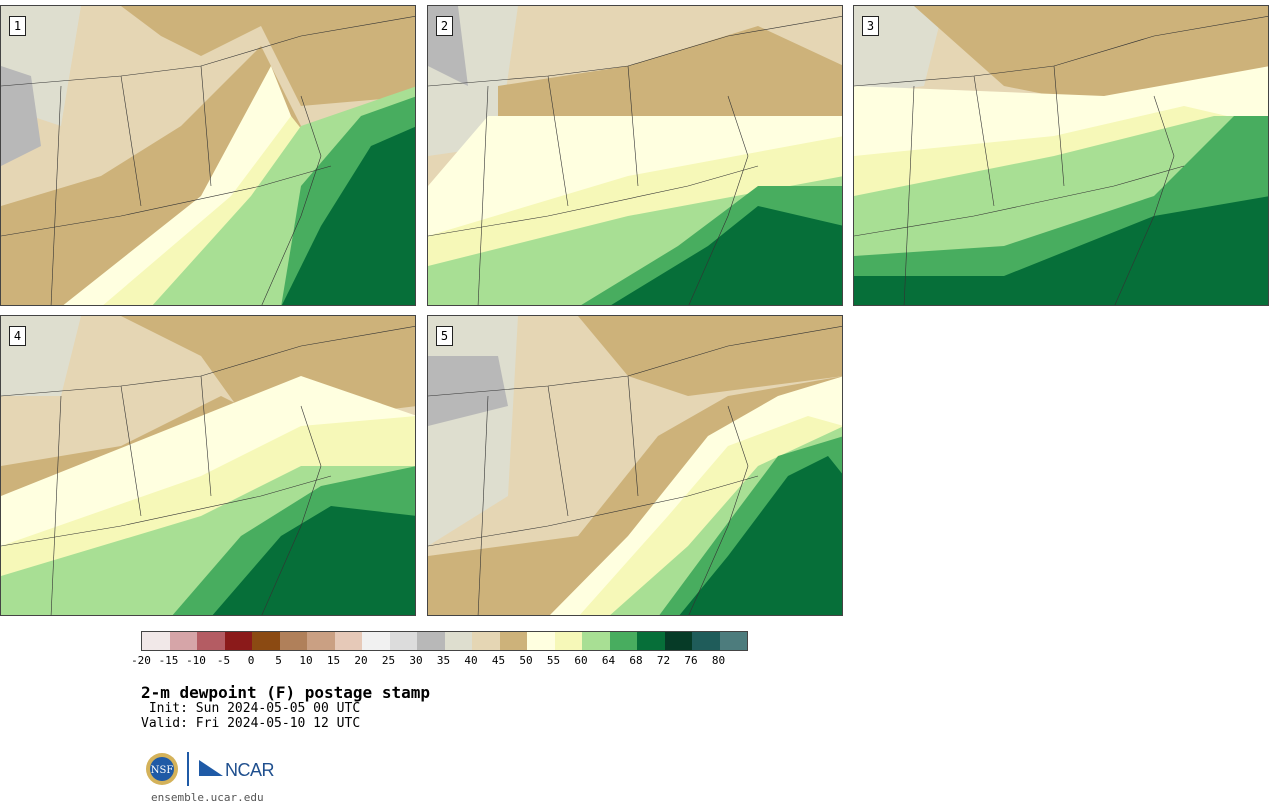 The height and width of the screenshot is (809, 1280). I want to click on colorbar-tick-label: 30, so click(416, 660).